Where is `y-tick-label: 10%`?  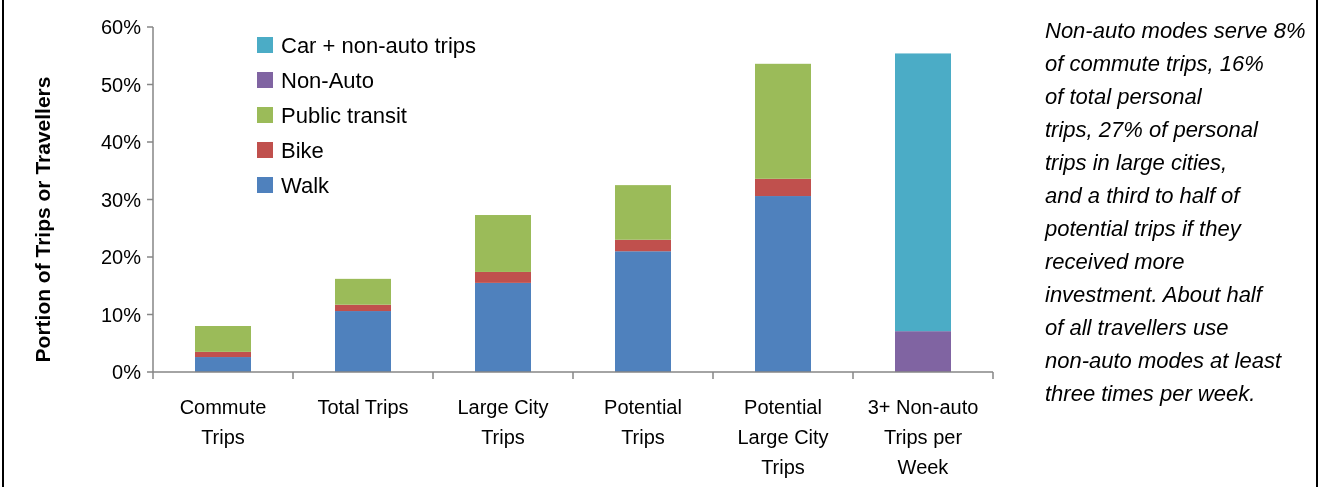
y-tick-label: 10% is located at coordinates (121, 314).